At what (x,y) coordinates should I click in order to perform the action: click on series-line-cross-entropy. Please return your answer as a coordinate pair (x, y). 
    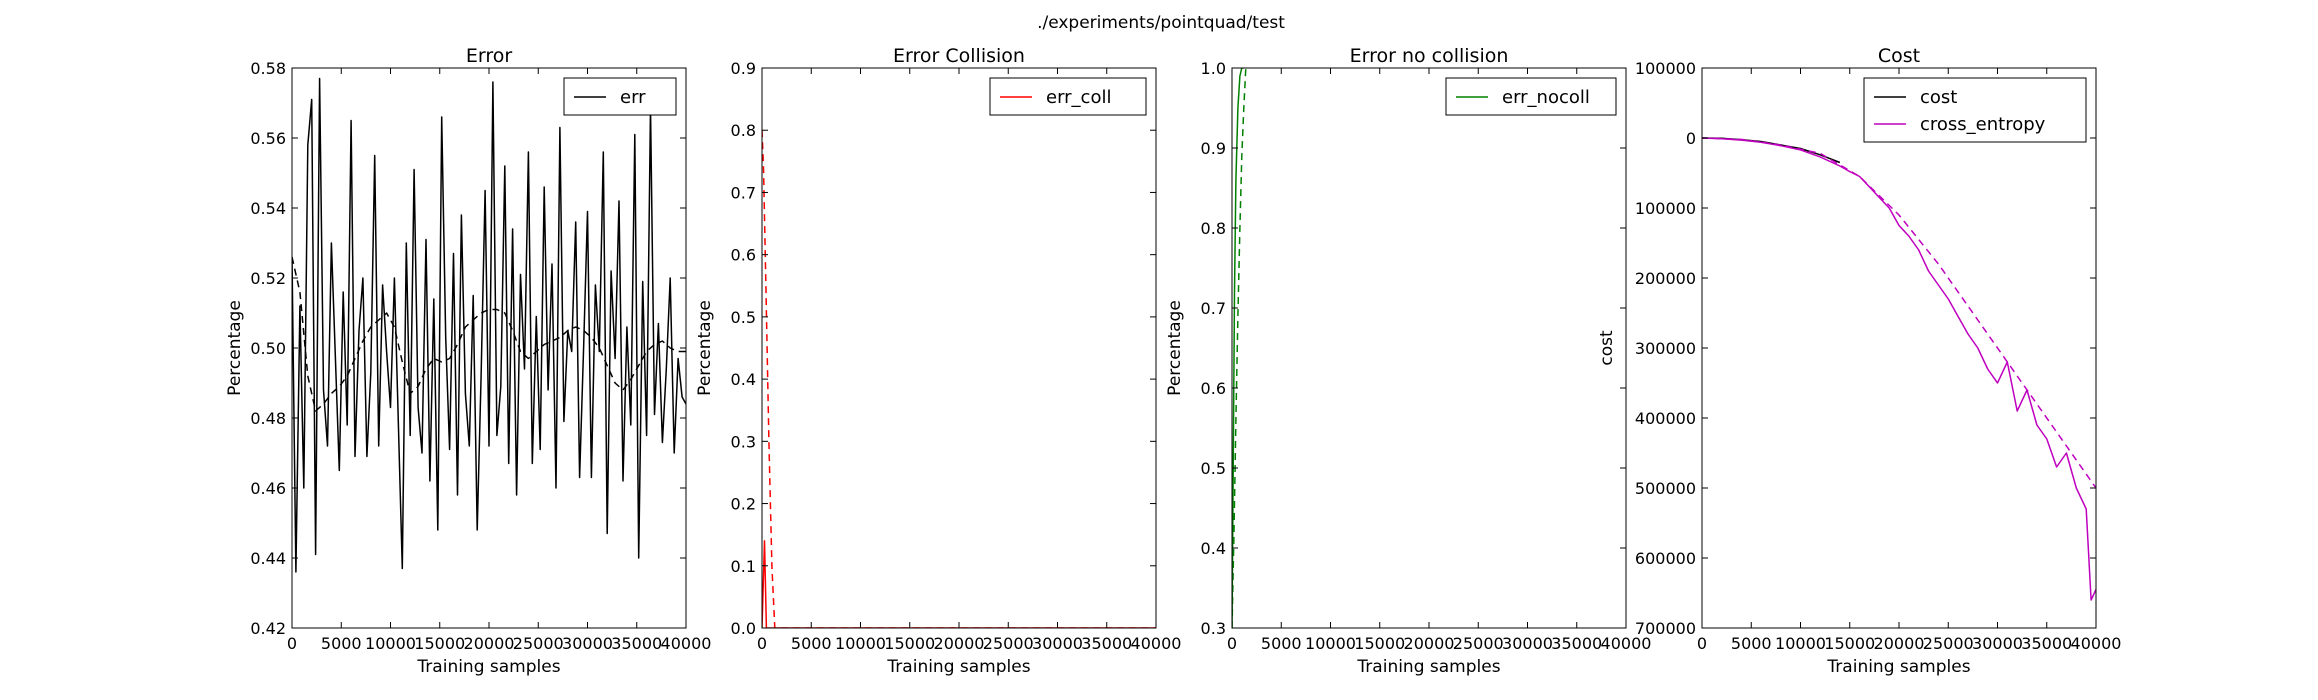
    Looking at the image, I should click on (1899, 369).